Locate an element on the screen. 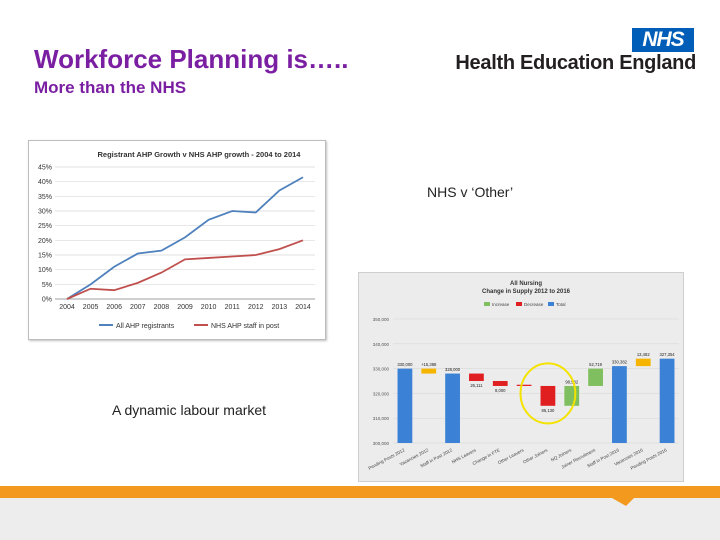  footer-grey-band is located at coordinates (360, 519).